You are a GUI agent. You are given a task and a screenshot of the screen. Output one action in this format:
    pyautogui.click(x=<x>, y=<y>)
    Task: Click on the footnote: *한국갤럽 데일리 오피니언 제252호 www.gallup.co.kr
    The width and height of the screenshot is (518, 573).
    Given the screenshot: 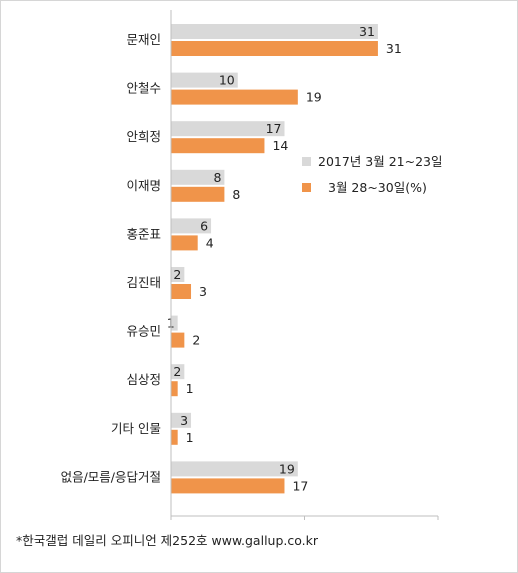 What is the action you would take?
    pyautogui.click(x=167, y=540)
    